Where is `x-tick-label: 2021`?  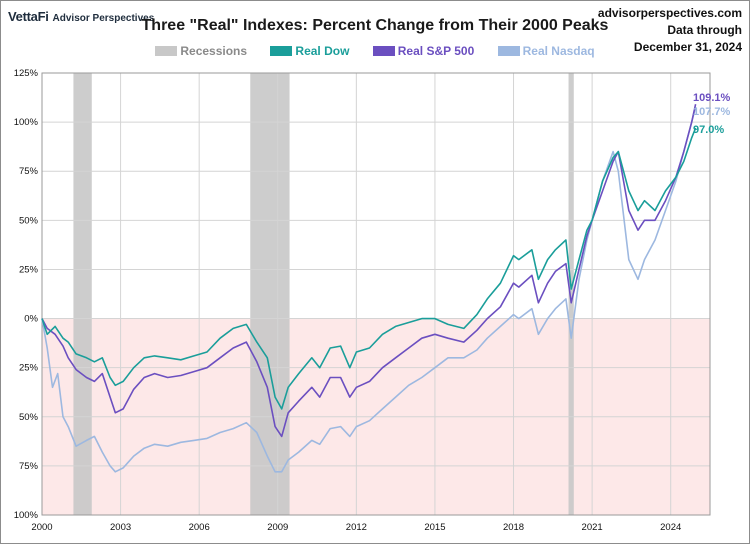
x-tick-label: 2021 is located at coordinates (592, 527).